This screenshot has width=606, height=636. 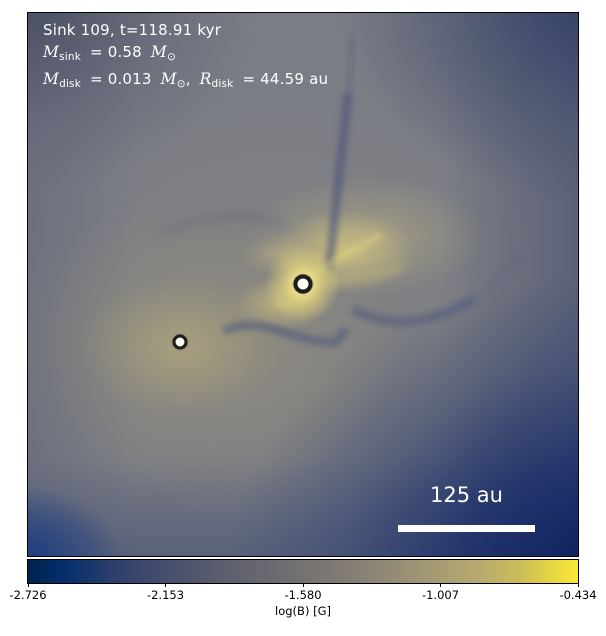 What do you see at coordinates (168, 79) in the screenshot?
I see `mdisk-unit-symbol: M` at bounding box center [168, 79].